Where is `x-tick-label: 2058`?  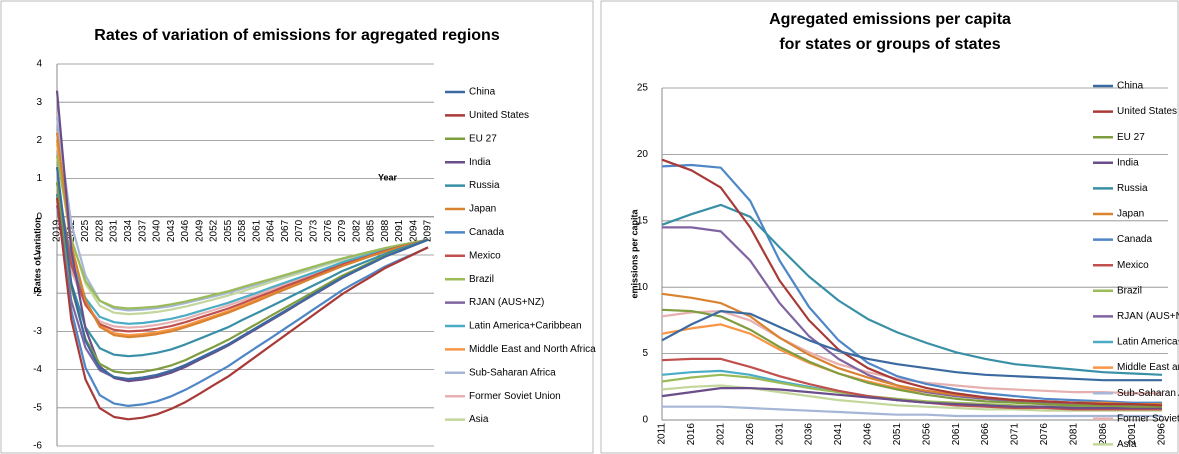 x-tick-label: 2058 is located at coordinates (242, 230).